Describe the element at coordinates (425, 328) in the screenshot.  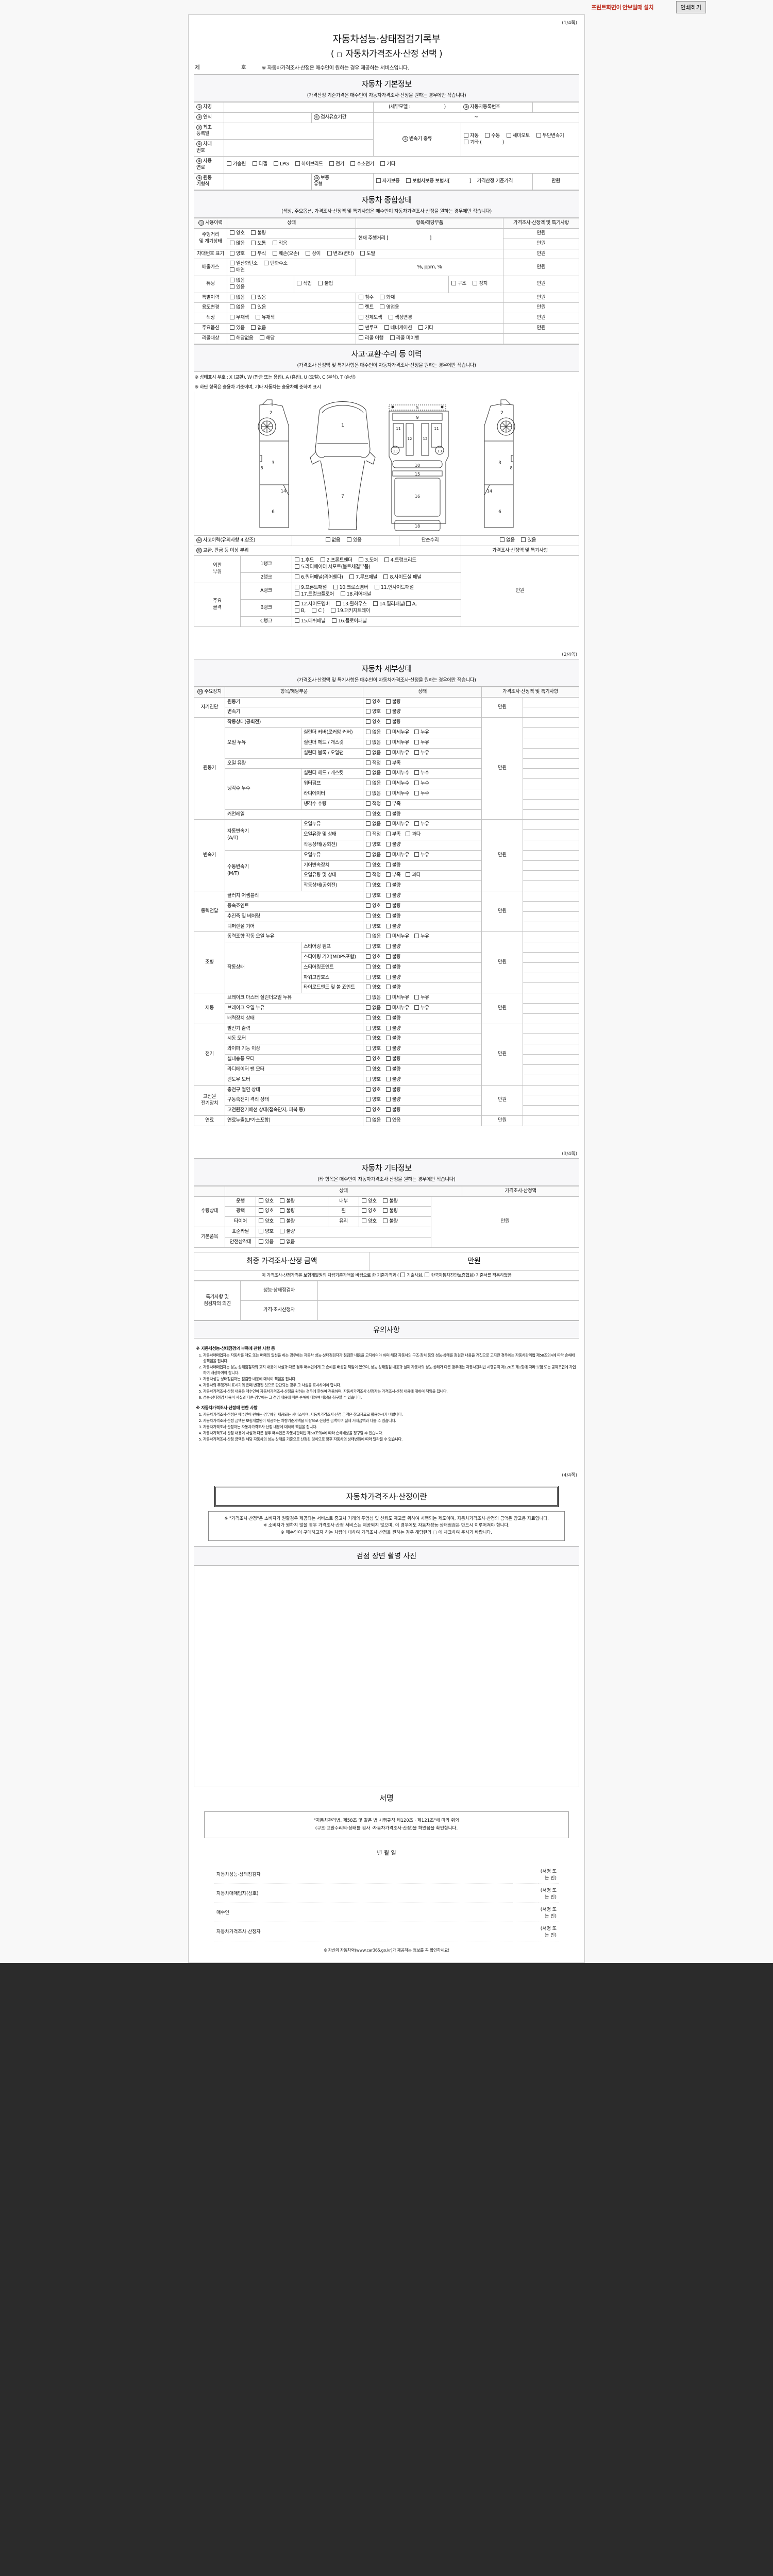
I see `opt-options-etc: 기타` at that location.